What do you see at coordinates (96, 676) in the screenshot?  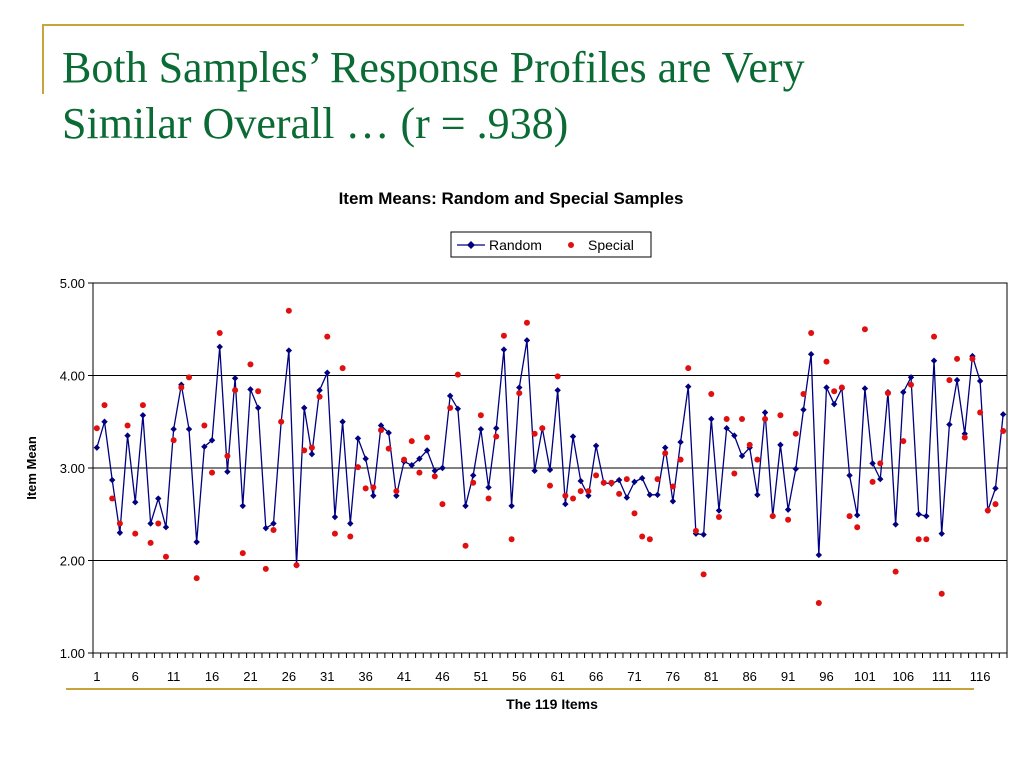 I see `x-tick-label: 1` at bounding box center [96, 676].